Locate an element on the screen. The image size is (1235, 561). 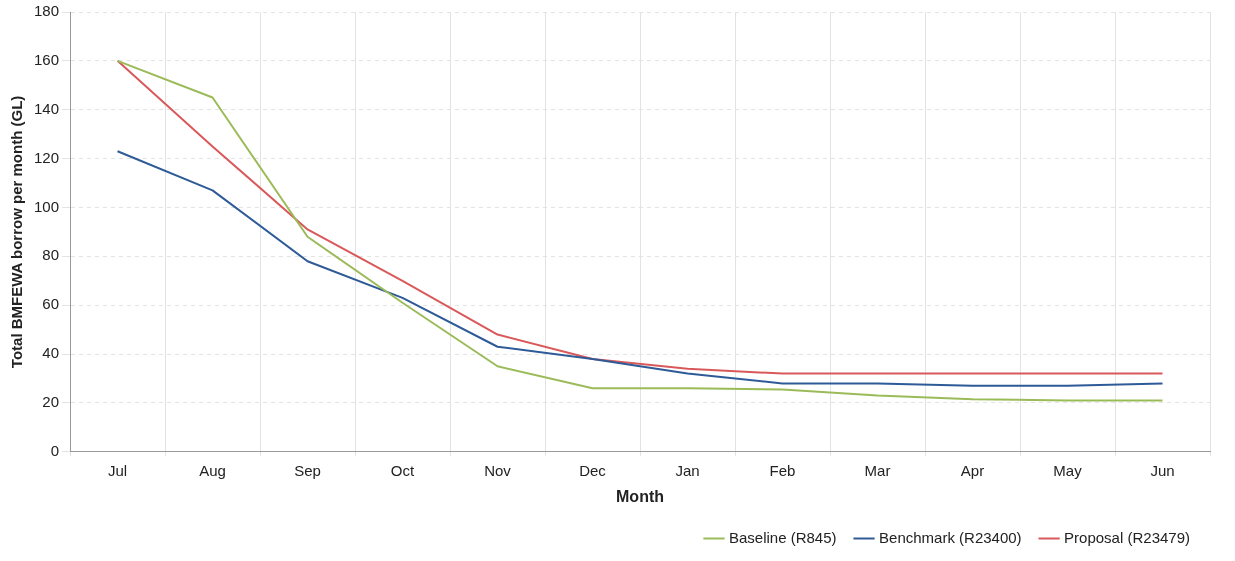
x-tick-label: Mar is located at coordinates (877, 470).